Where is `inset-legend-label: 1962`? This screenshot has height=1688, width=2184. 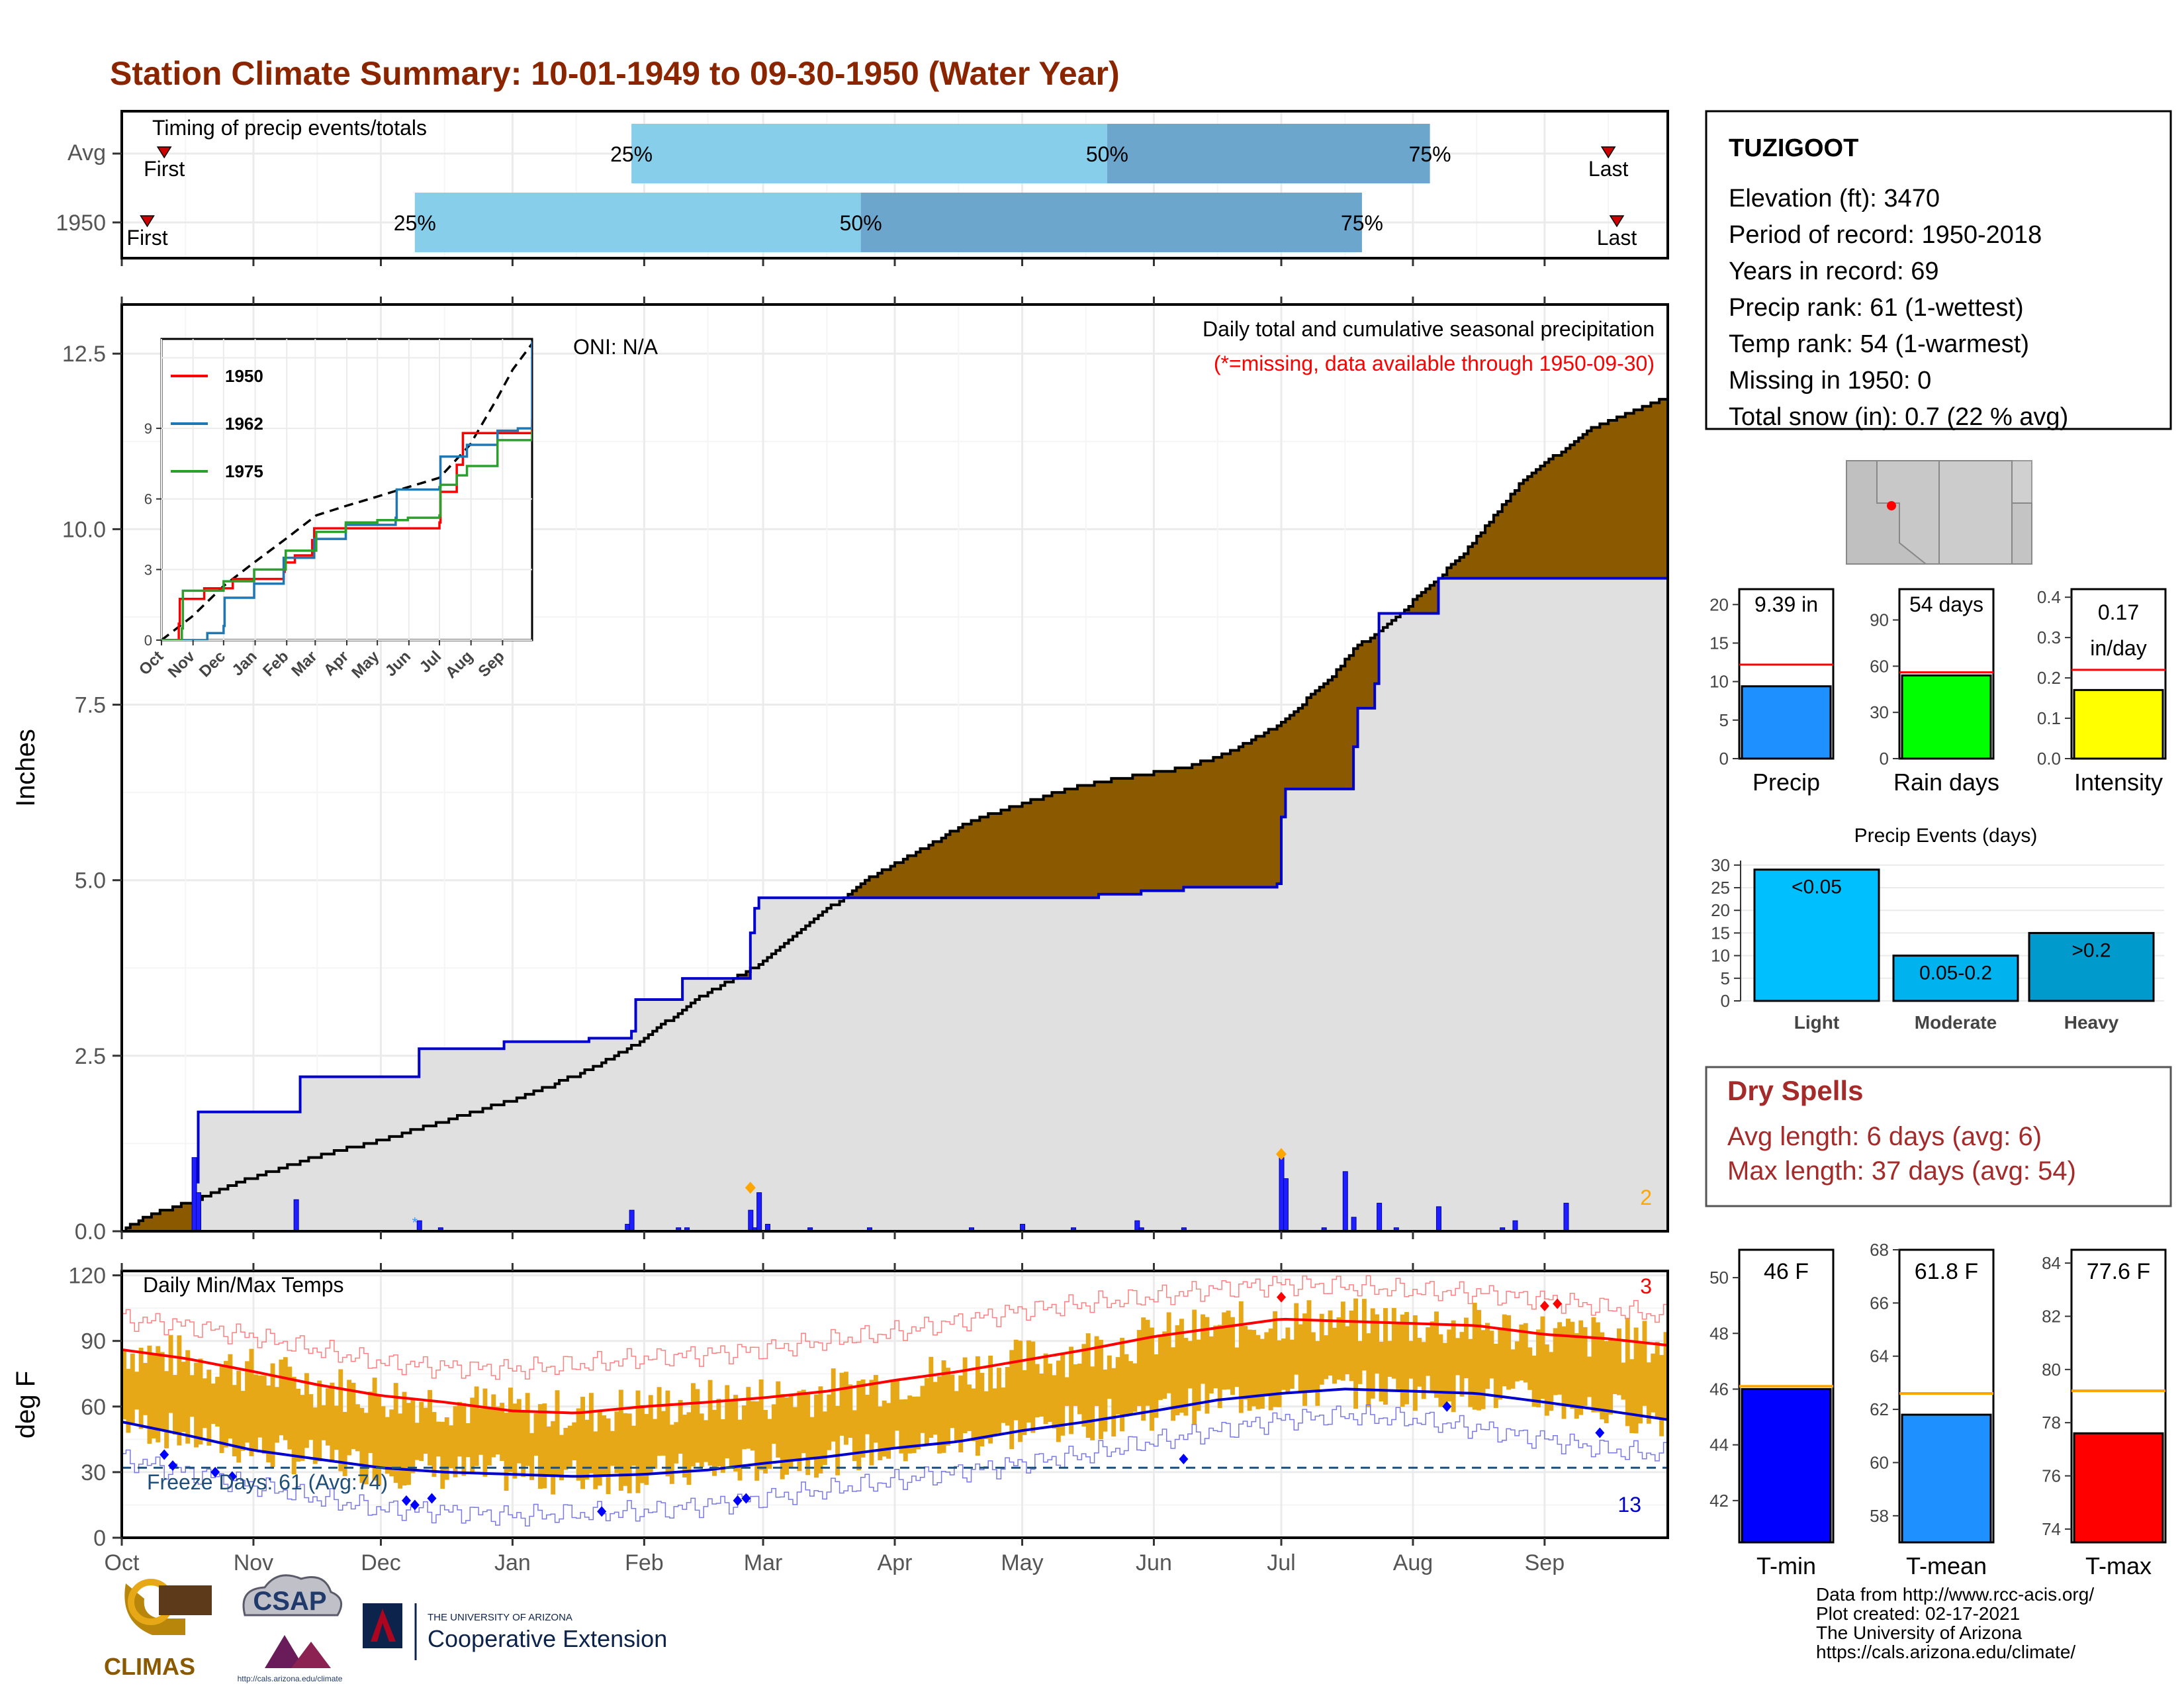
inset-legend-label: 1962 is located at coordinates (244, 424).